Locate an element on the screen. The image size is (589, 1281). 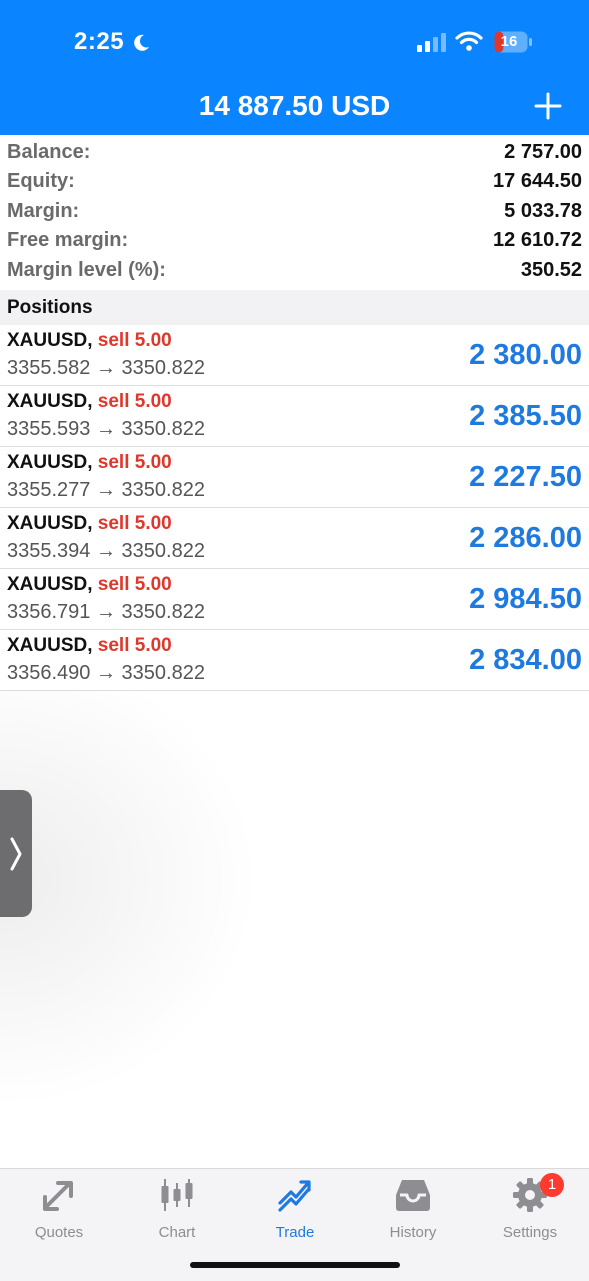
page-title: 14 887.50 USD is located at coordinates (294, 105).